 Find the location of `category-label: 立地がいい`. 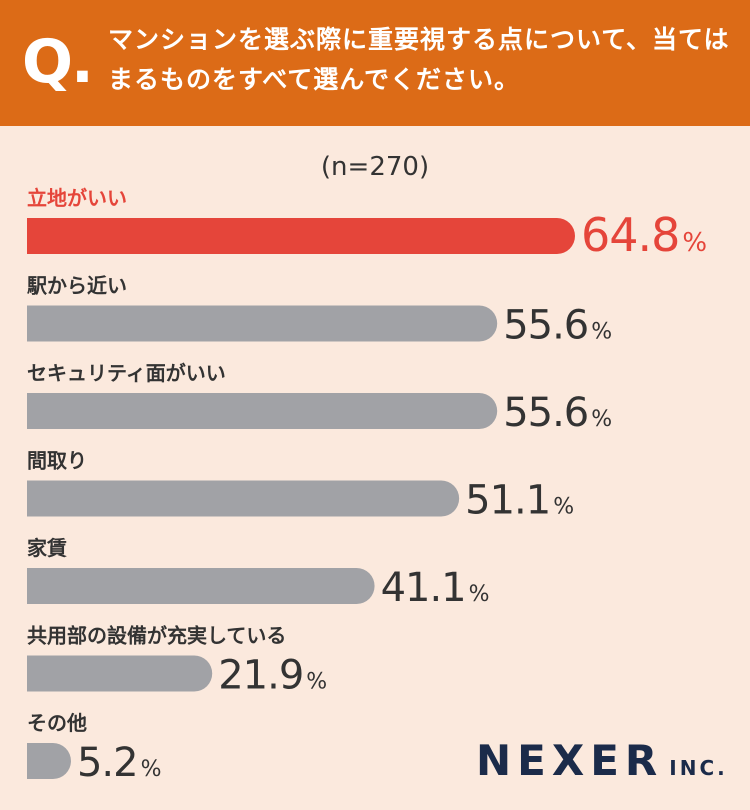

category-label: 立地がいい is located at coordinates (77, 198).